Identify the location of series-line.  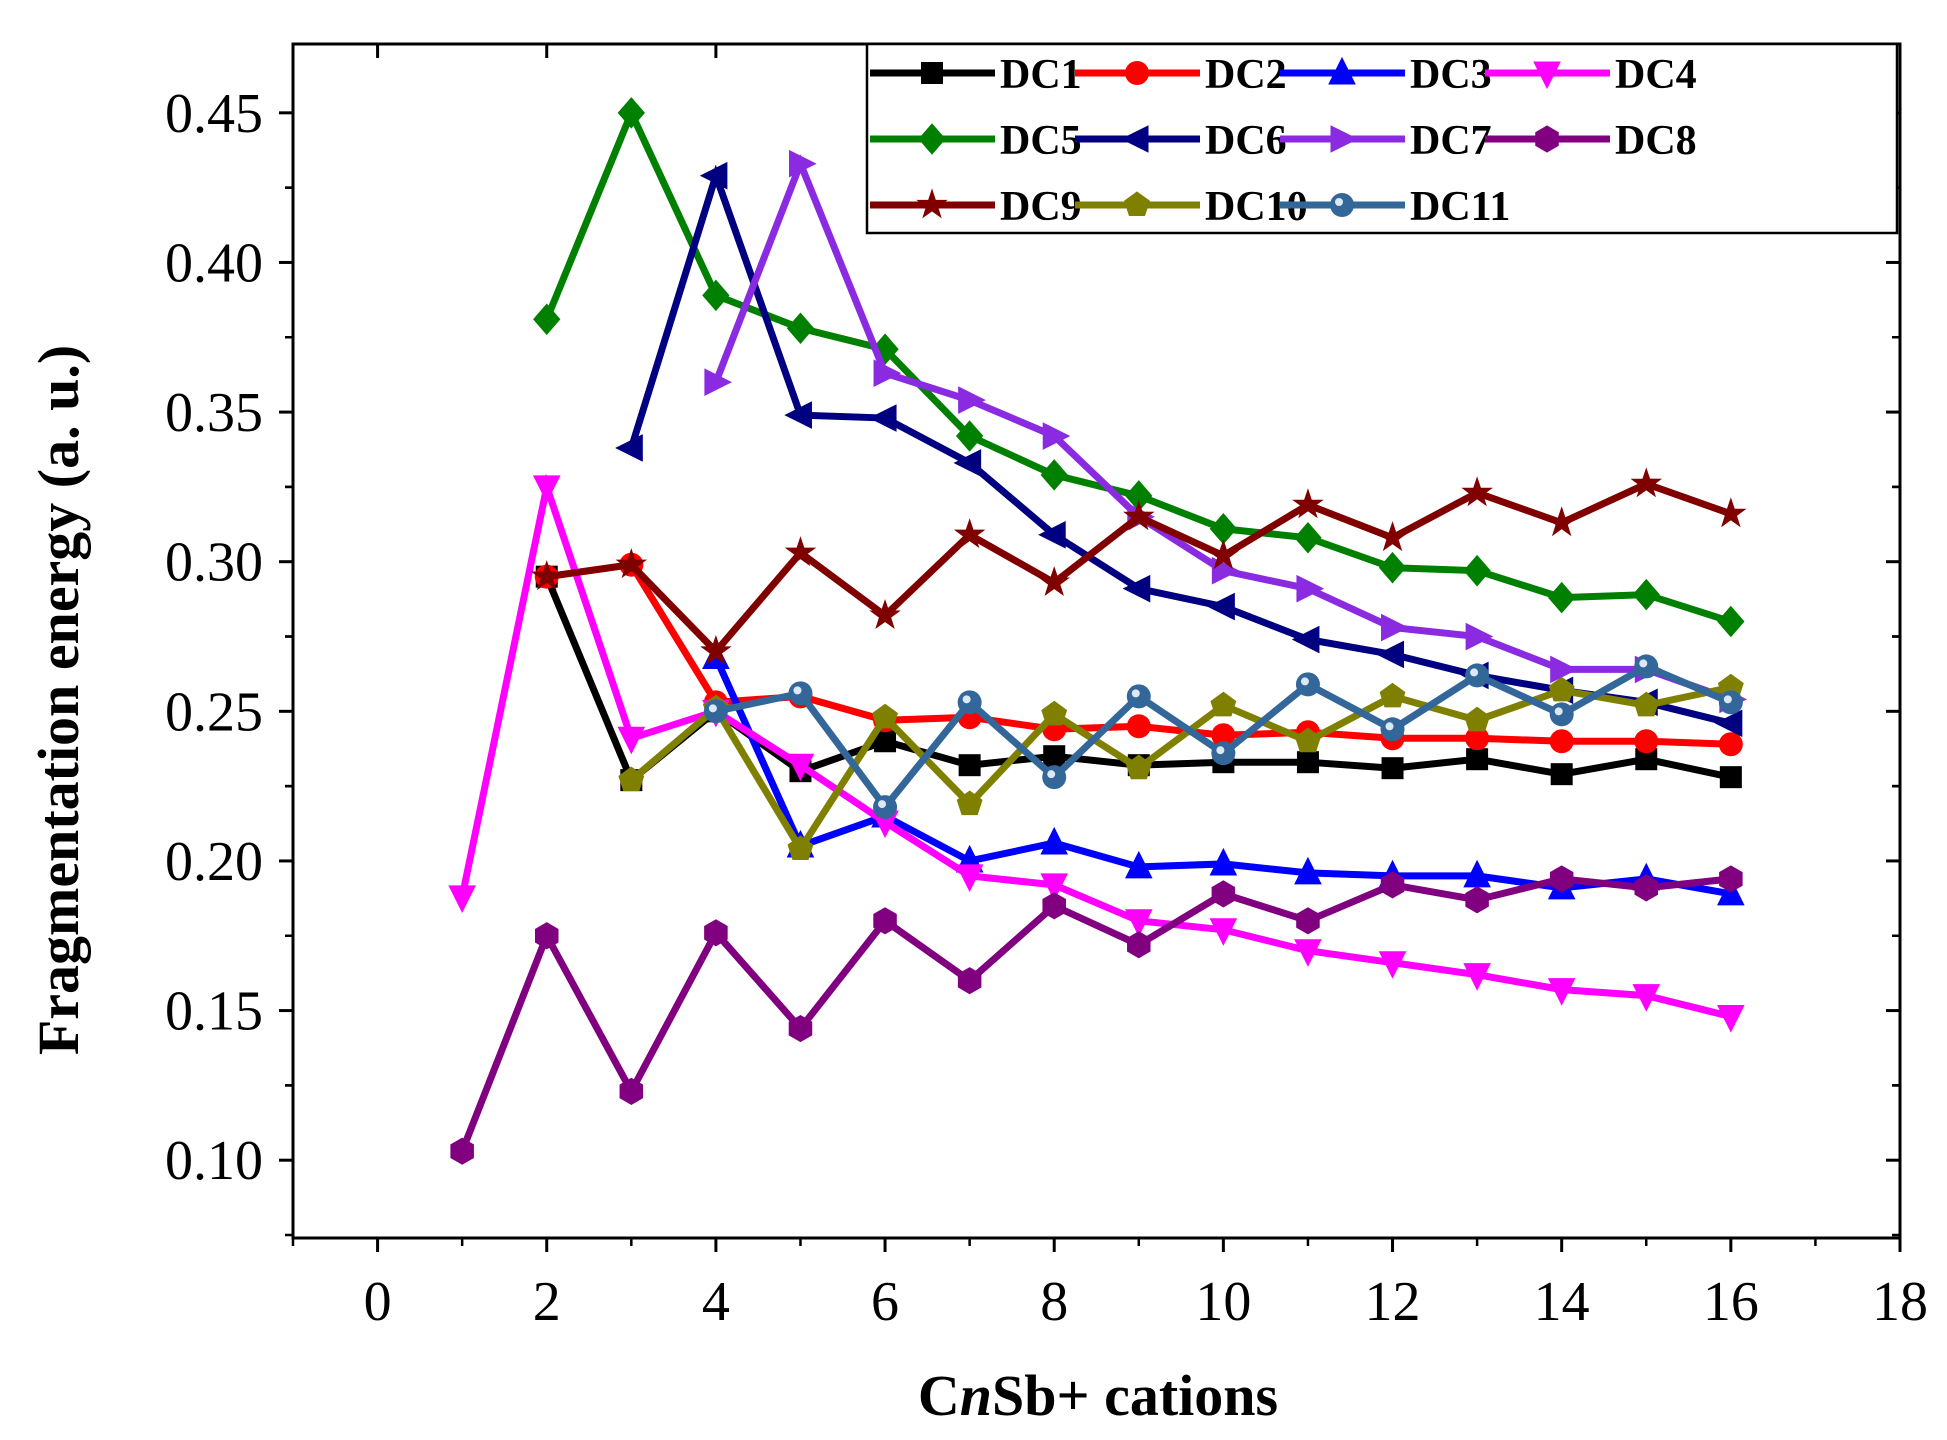
(1180, 769).